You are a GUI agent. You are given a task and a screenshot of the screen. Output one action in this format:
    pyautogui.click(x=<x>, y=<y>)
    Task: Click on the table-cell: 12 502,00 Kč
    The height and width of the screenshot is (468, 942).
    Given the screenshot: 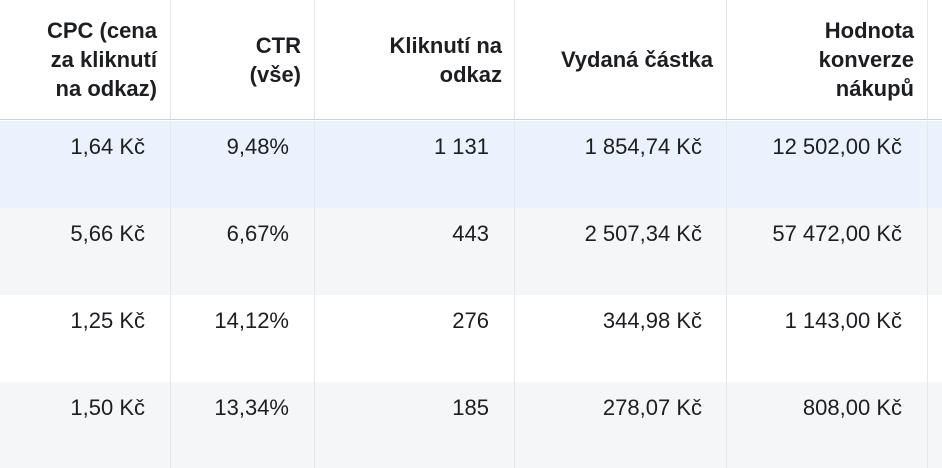 What is the action you would take?
    pyautogui.click(x=827, y=164)
    